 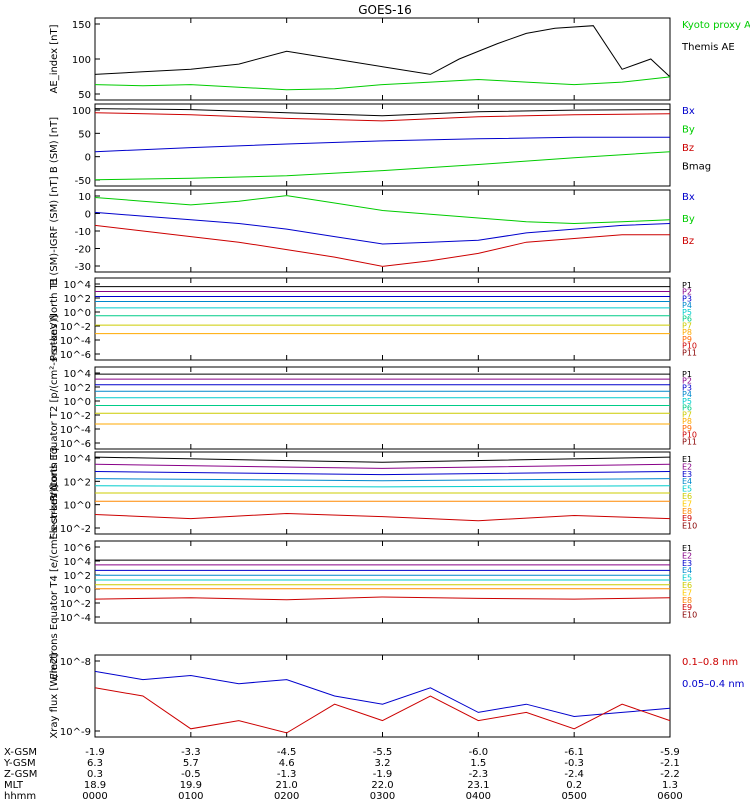 I want to click on y-tick-label: 10^-6, so click(x=75, y=355).